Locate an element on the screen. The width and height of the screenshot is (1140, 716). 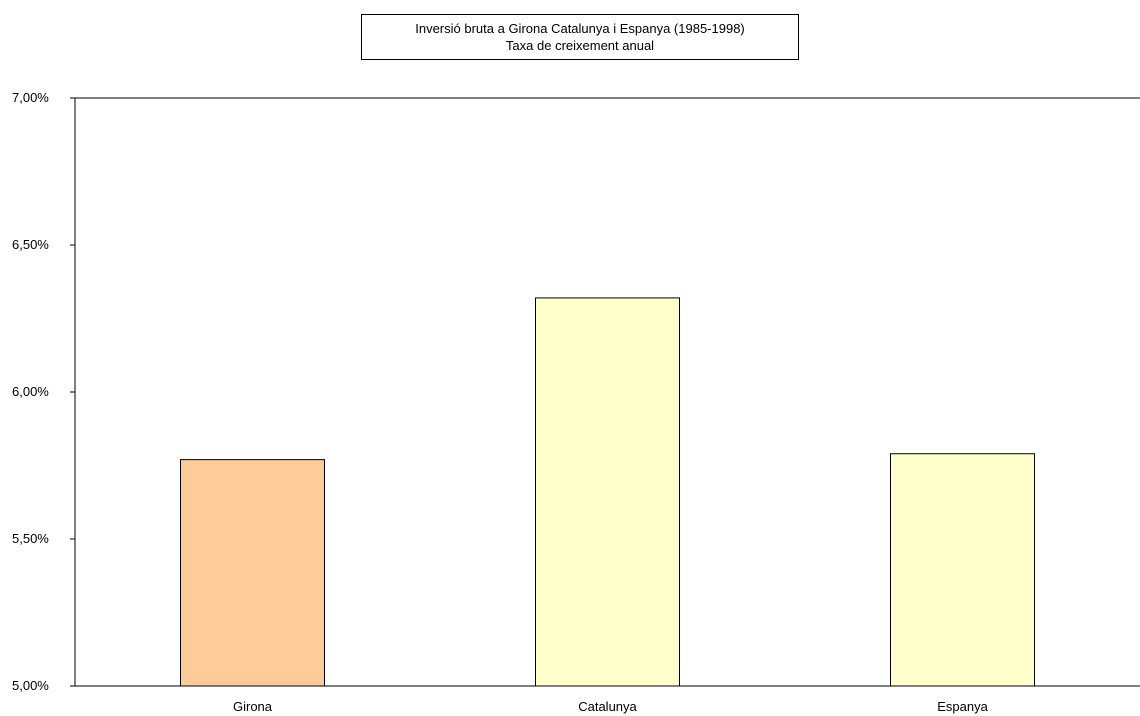
y-tick-label: 6,00% is located at coordinates (30, 391).